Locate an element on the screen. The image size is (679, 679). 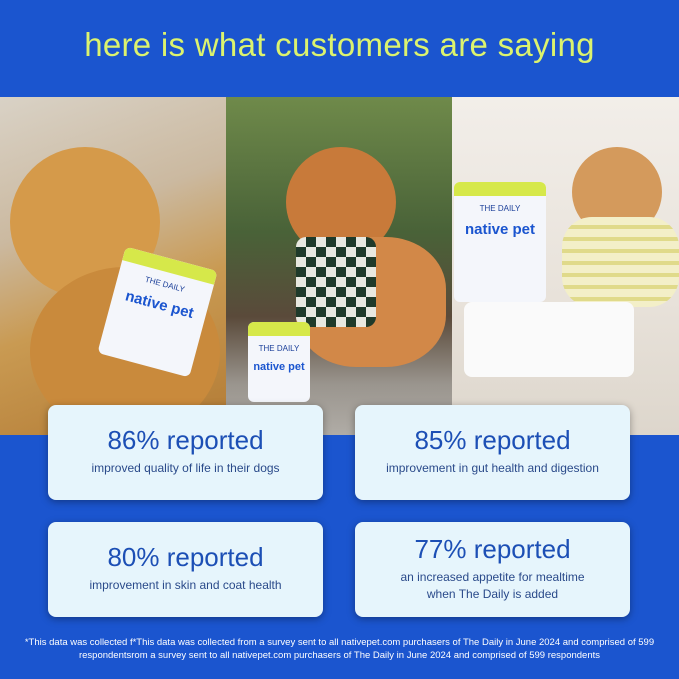
stat-detail: improvement in skin and coat health is located at coordinates (185, 585).